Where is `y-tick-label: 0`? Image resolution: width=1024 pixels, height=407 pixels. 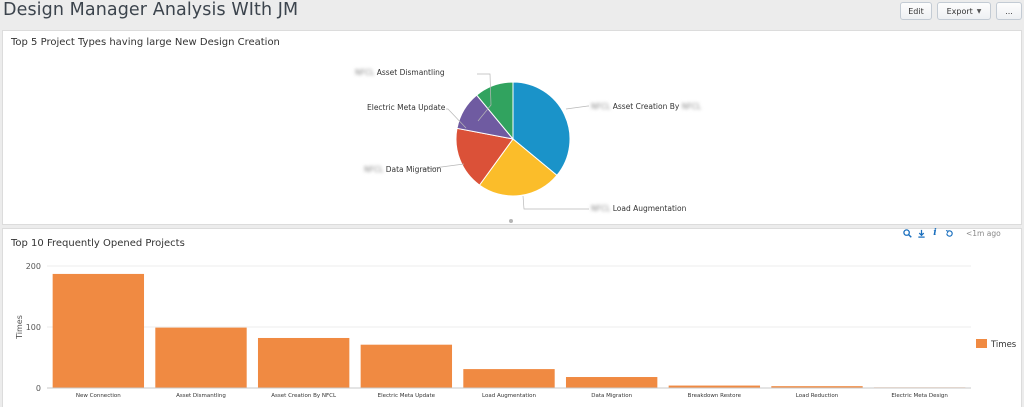 y-tick-label: 0 is located at coordinates (38, 388).